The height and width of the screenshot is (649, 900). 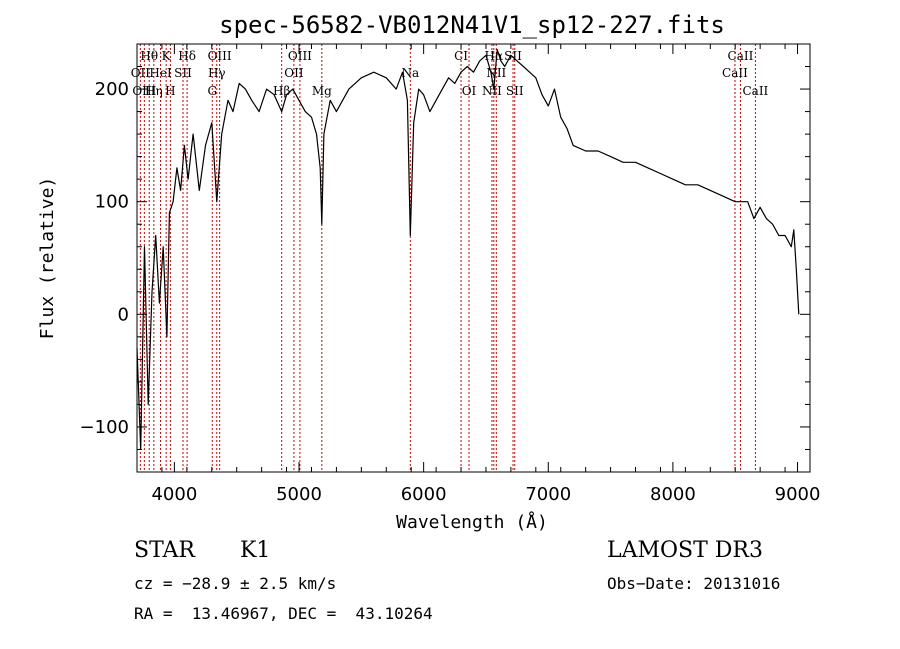 What do you see at coordinates (472, 522) in the screenshot?
I see `x-axis-label: Wavelength (Å)` at bounding box center [472, 522].